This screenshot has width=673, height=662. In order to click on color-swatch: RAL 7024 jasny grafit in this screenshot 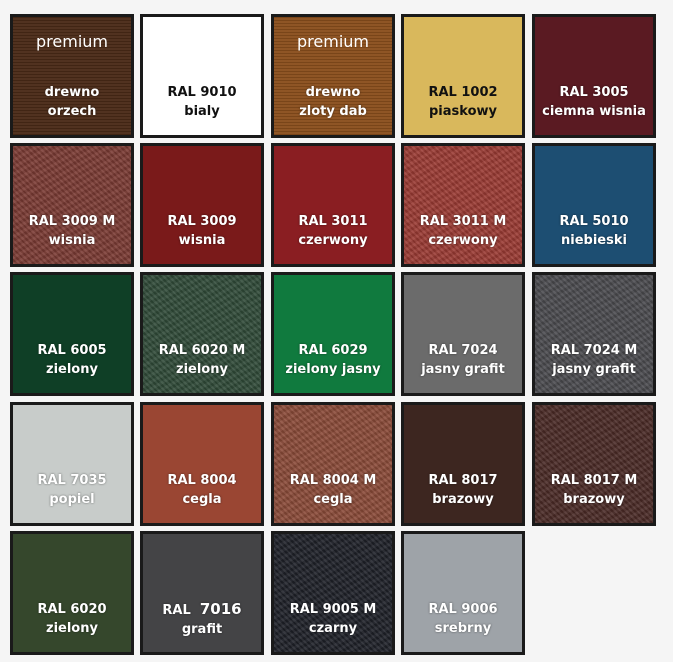, I will do `click(463, 334)`.